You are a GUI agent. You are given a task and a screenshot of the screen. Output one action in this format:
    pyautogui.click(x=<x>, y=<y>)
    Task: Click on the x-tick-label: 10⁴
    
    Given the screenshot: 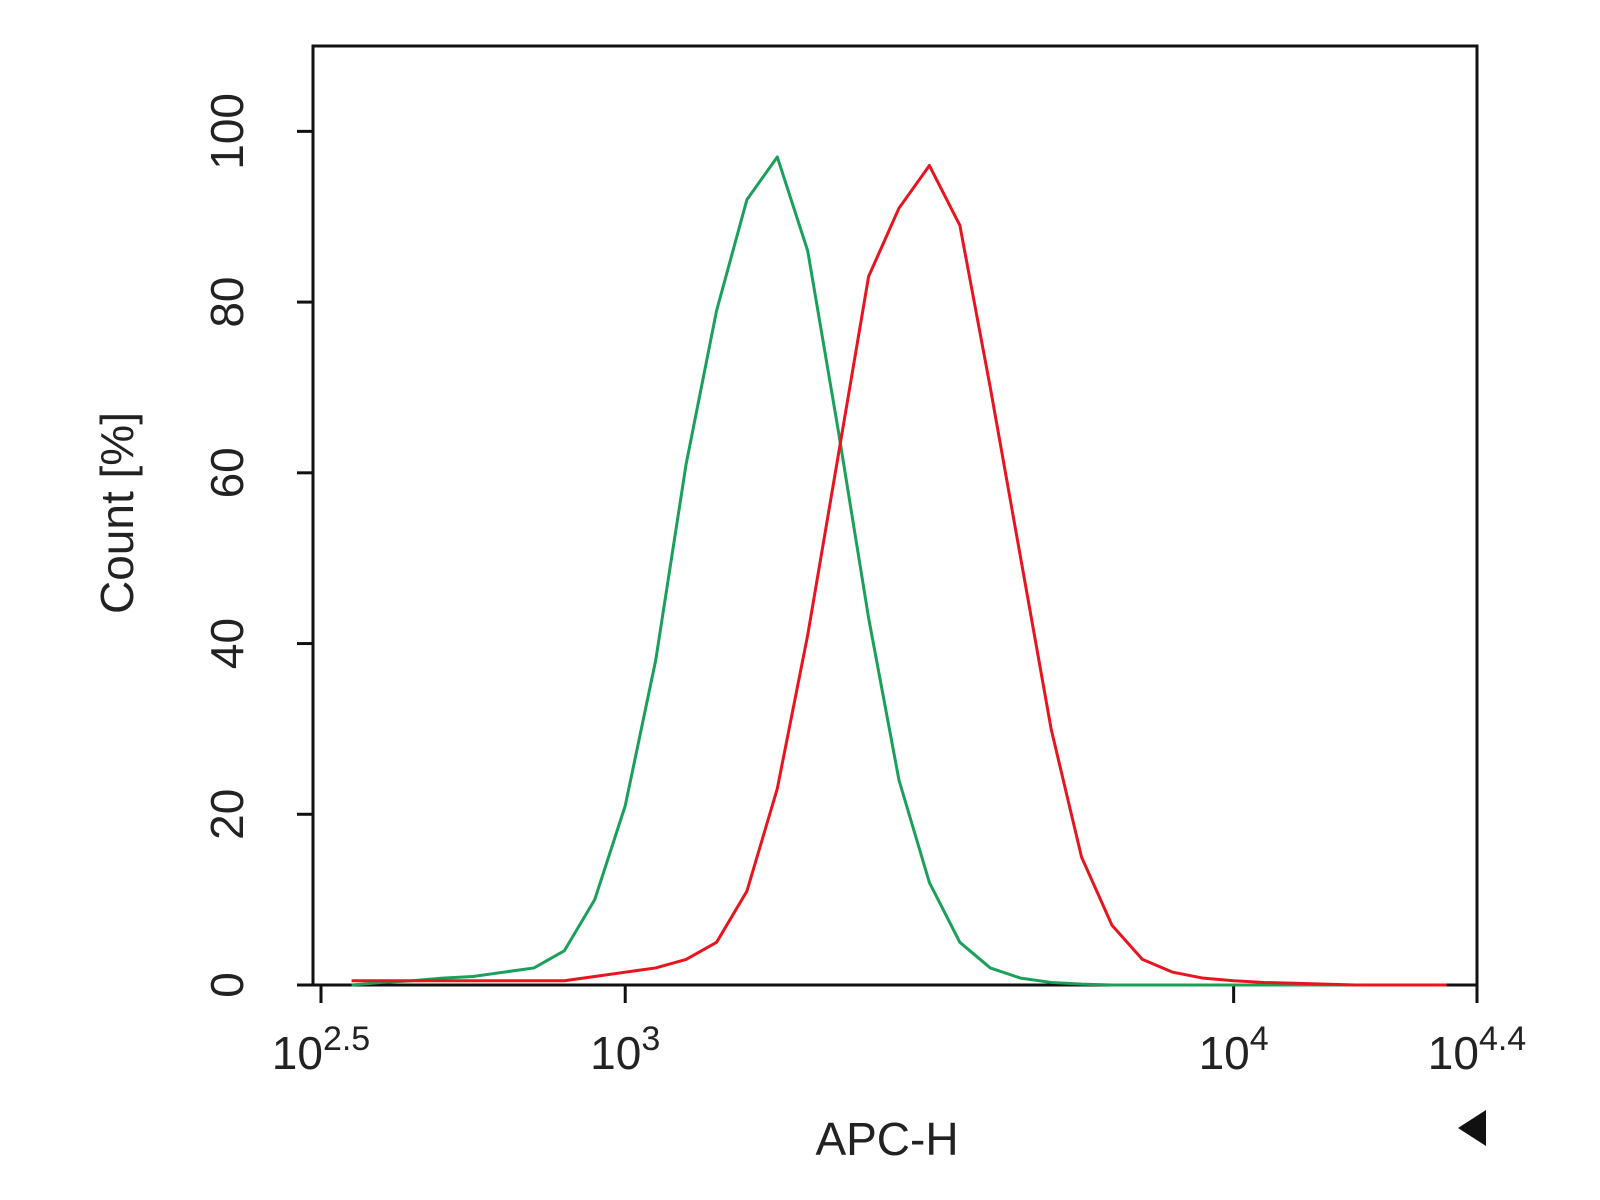 What is the action you would take?
    pyautogui.click(x=1234, y=1049)
    